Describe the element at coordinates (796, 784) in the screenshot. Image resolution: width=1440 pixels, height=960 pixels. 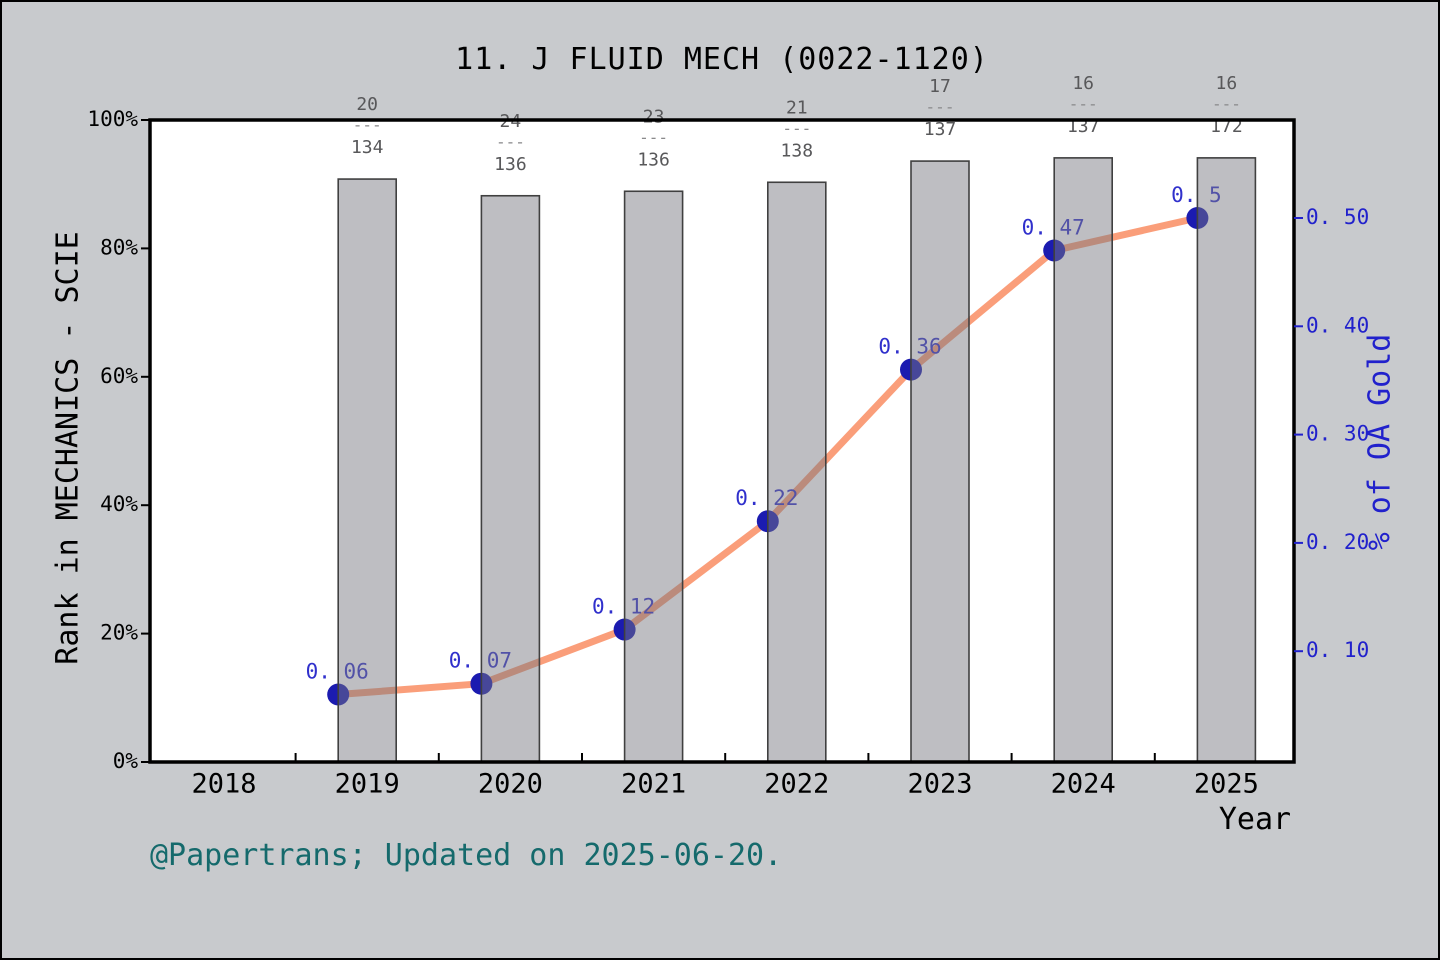
I see `x-tick-label: 2022` at that location.